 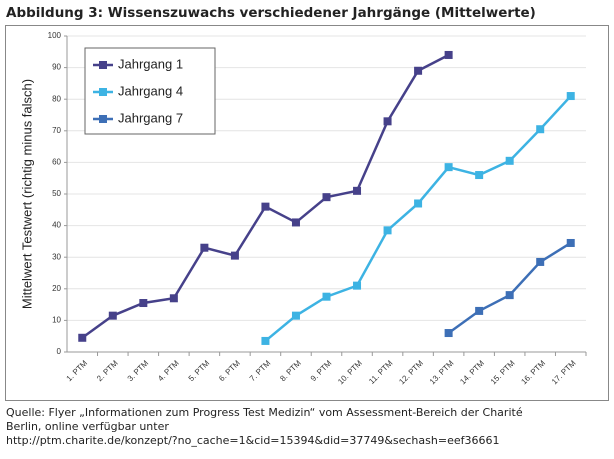 I want to click on y-tick-label: 90, so click(x=56, y=67).